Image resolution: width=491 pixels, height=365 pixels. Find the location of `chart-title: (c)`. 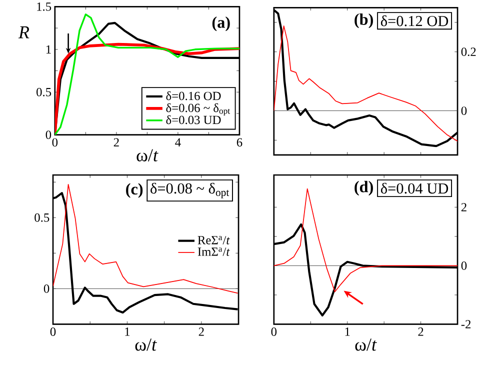

chart-title: (c) is located at coordinates (134, 190).